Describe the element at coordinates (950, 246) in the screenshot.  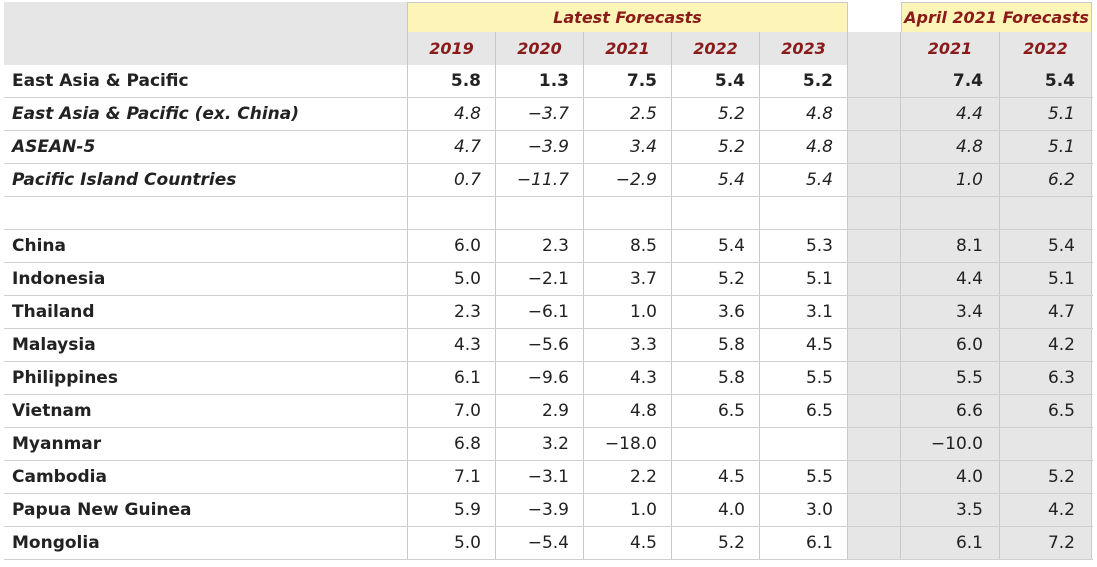
I see `april-value-cell: 8.1` at that location.